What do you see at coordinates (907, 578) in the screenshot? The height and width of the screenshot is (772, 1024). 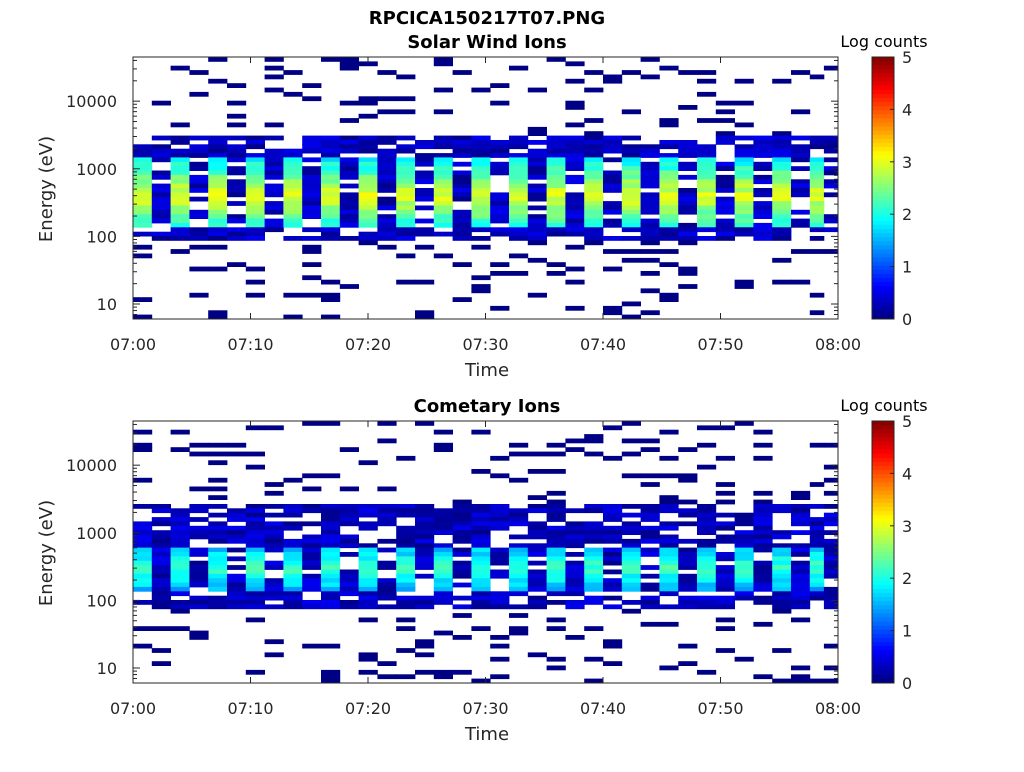 I see `colorbar-tick-label: 2` at bounding box center [907, 578].